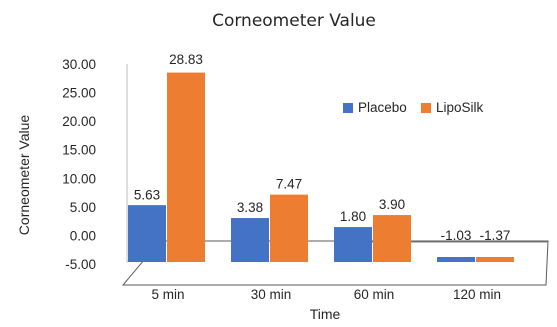  Describe the element at coordinates (79, 164) in the screenshot. I see `y-axis-ticks: -5.00 0.00 5.00 10.00 15.00 20.00 25.00 30.00` at that location.